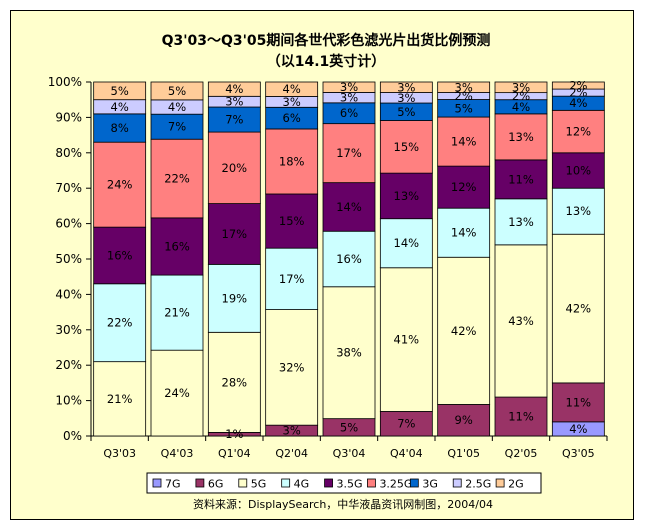 The height and width of the screenshot is (530, 645). Describe the element at coordinates (407, 147) in the screenshot. I see `data-label: 15%` at that location.